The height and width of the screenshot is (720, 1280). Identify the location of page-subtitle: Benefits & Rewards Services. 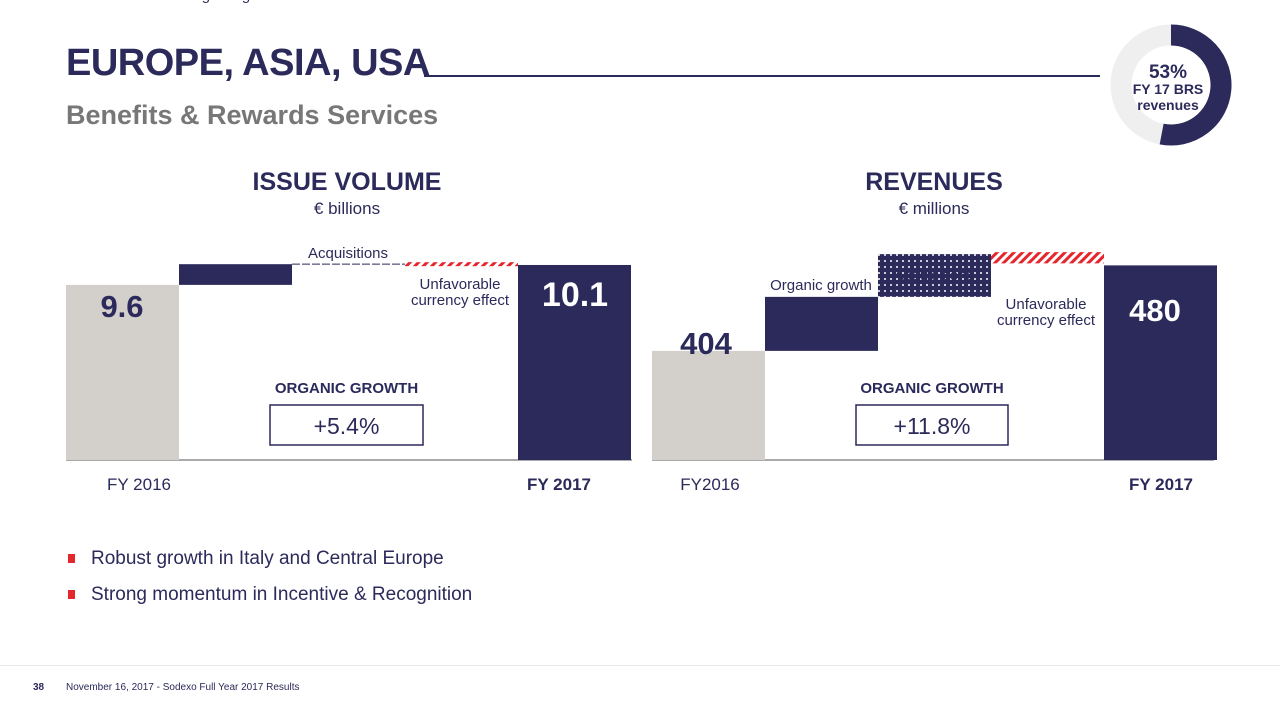
(252, 115).